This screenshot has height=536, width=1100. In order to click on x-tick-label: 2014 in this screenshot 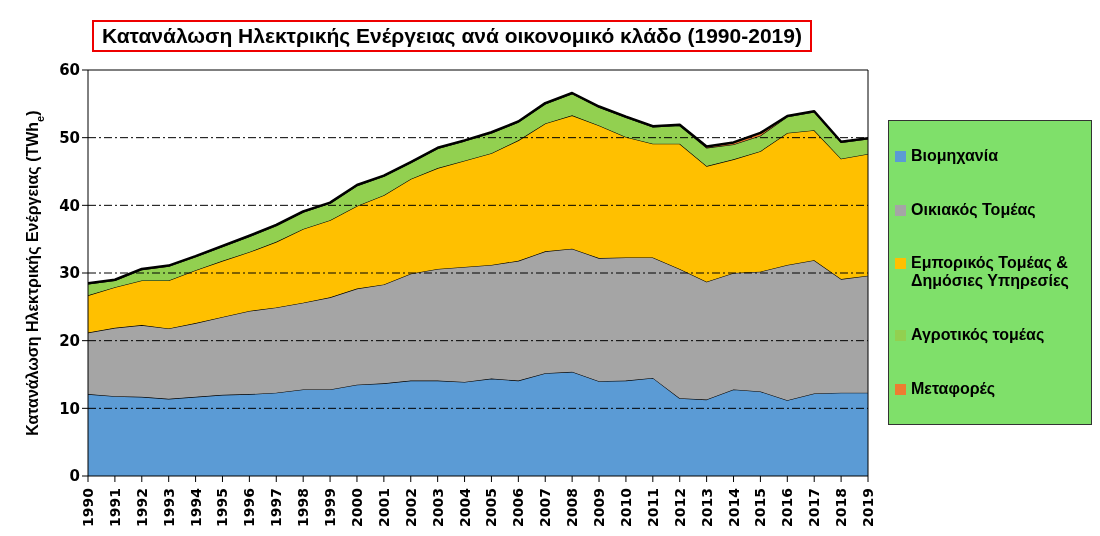, I will do `click(733, 507)`.